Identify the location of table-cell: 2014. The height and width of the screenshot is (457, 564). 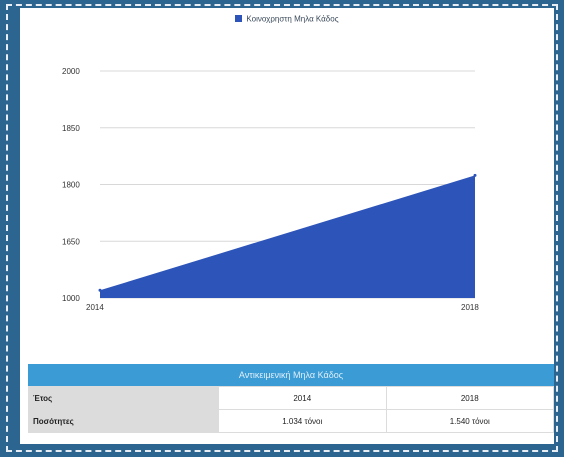
(302, 398).